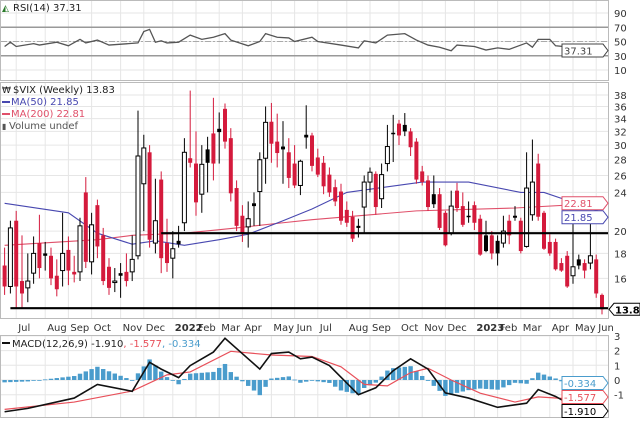 The width and height of the screenshot is (640, 422). I want to click on macd-legend-line: MACD(12,26,9) -1.910, -1.577, -0.334, so click(106, 344).